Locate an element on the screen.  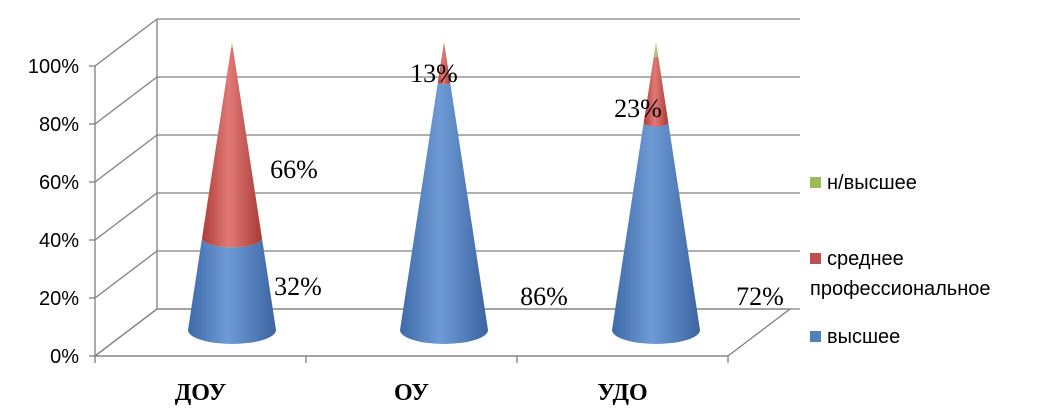
data-label: 86% is located at coordinates (544, 296).